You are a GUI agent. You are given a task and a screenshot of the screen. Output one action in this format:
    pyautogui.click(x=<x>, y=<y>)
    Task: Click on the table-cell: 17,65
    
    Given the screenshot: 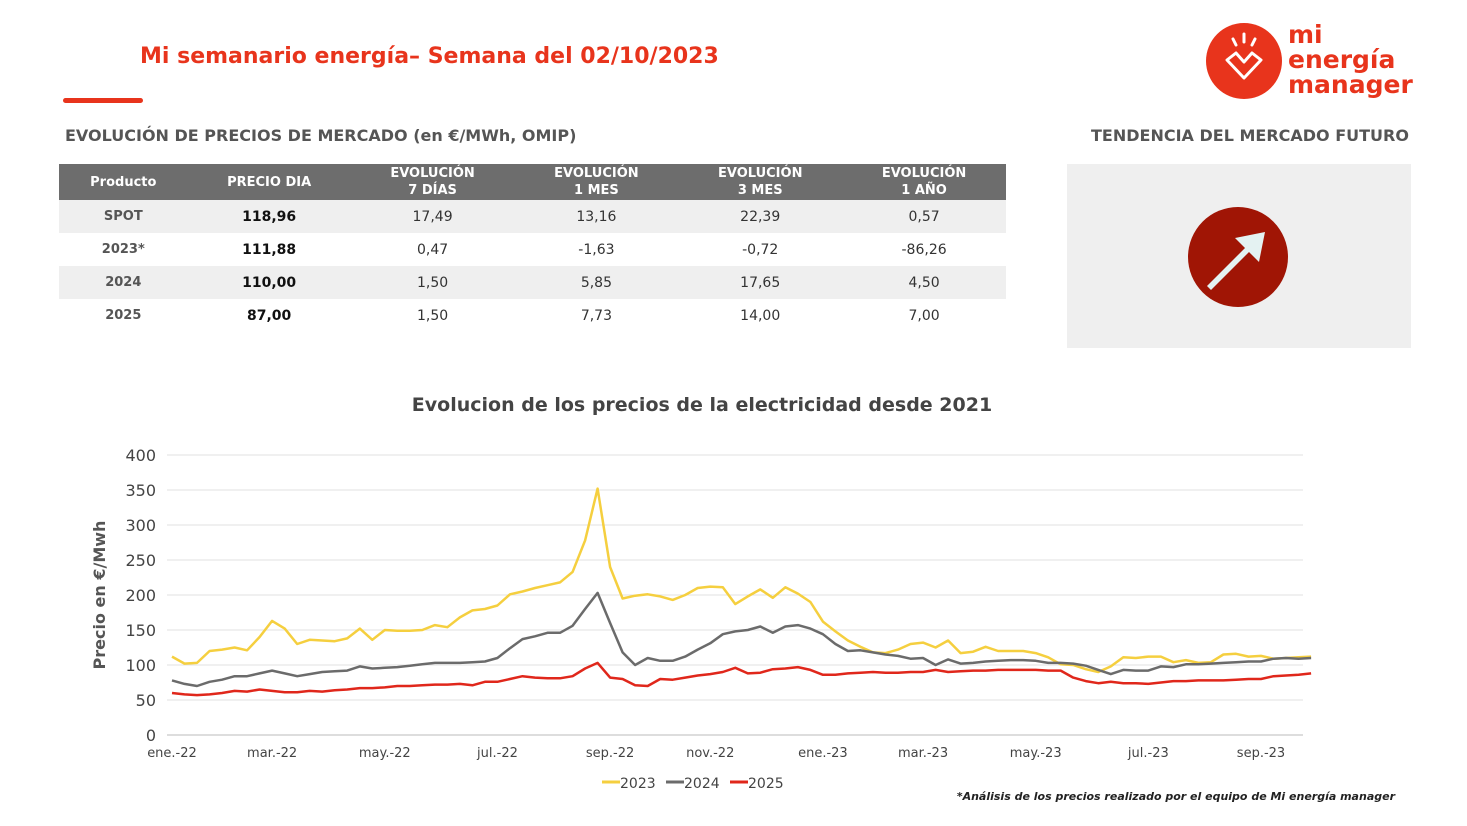 What is the action you would take?
    pyautogui.click(x=760, y=282)
    